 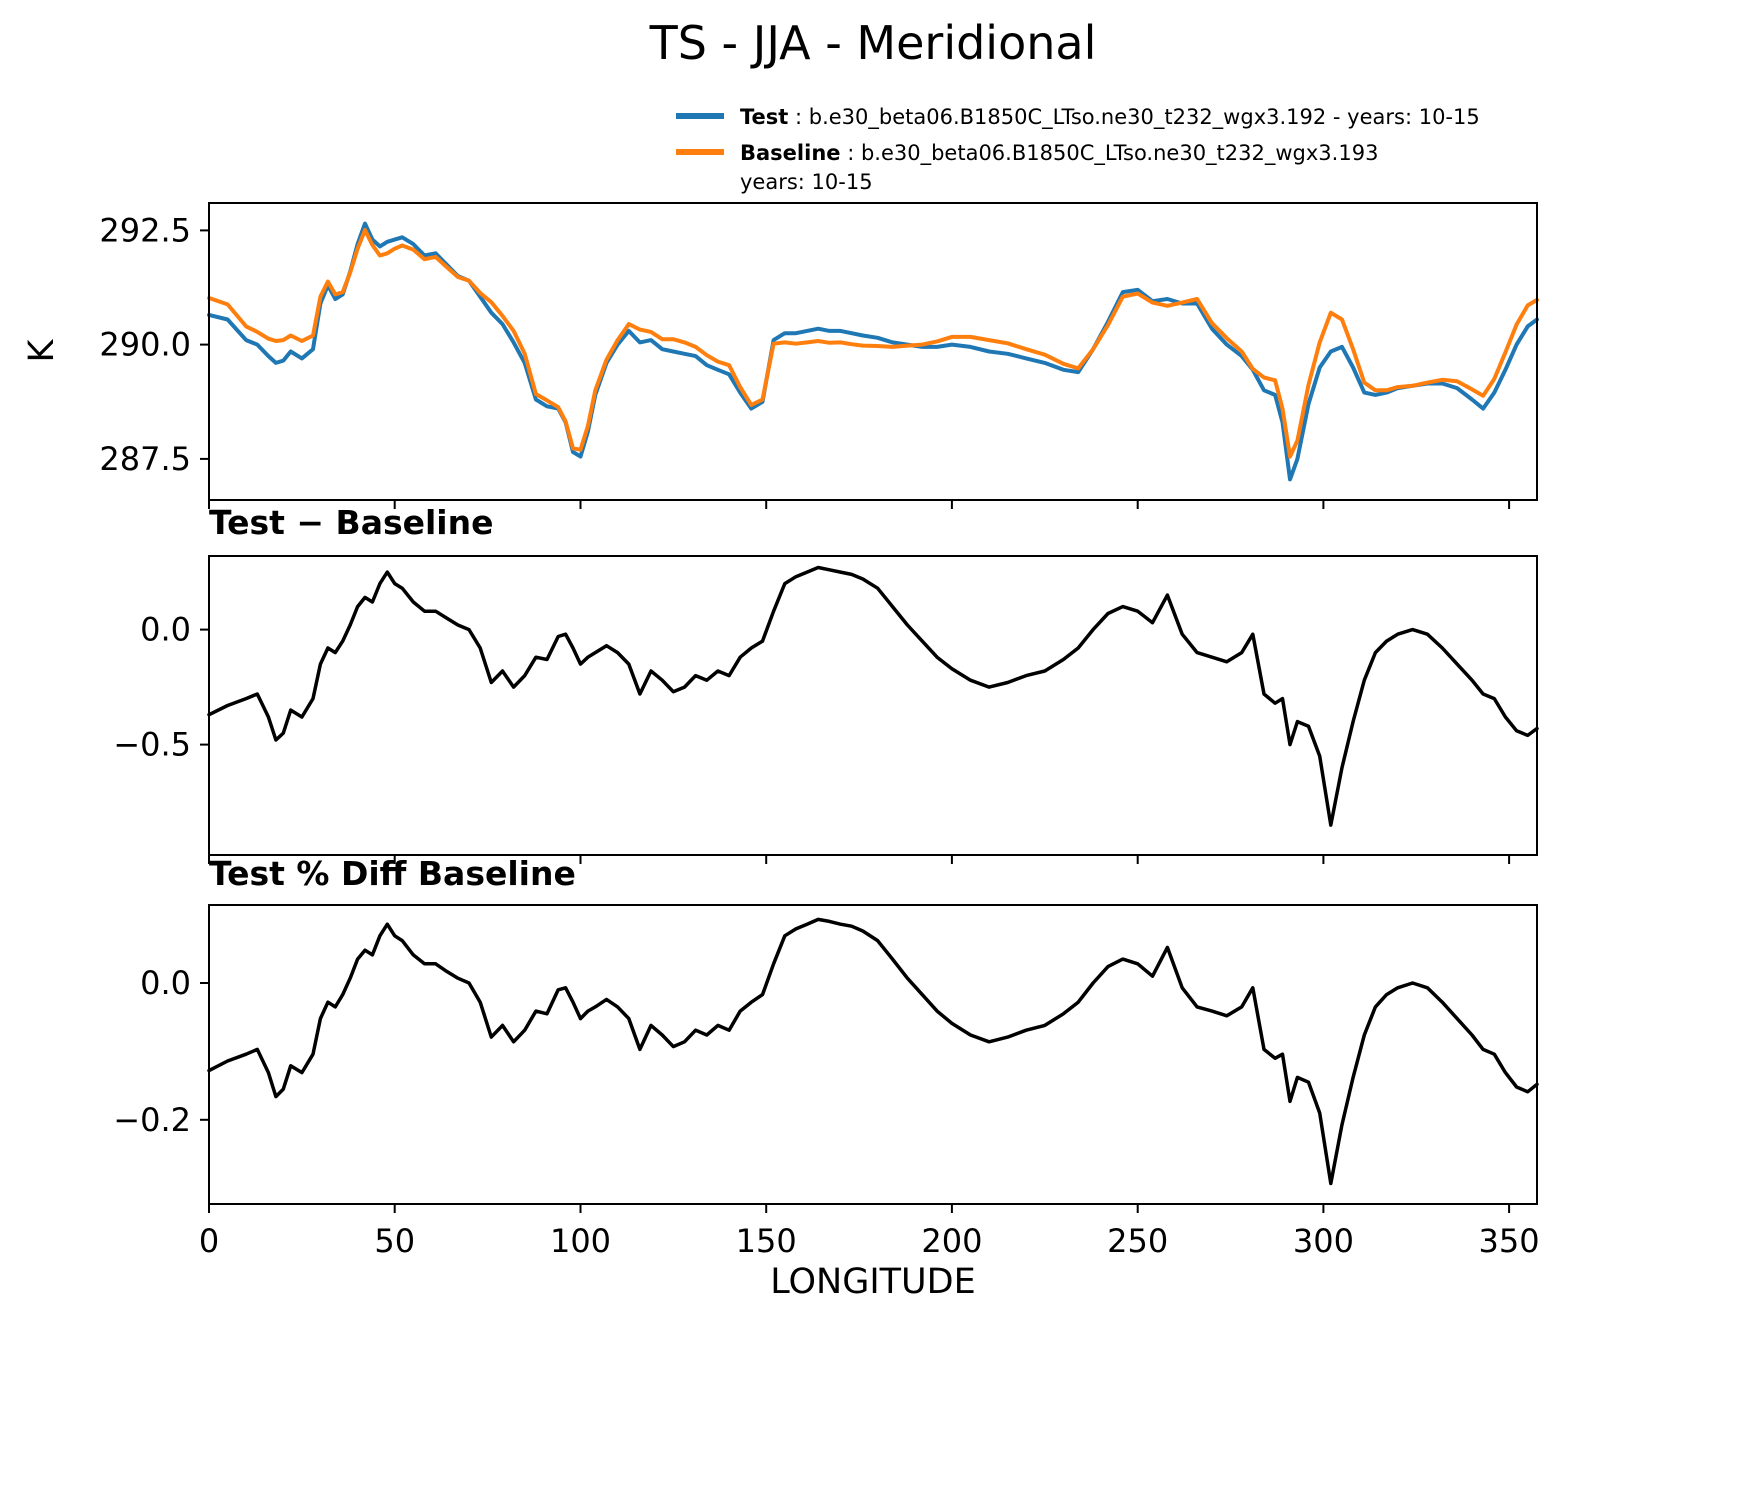 What do you see at coordinates (700, 152) in the screenshot?
I see `baseline-line-swatch` at bounding box center [700, 152].